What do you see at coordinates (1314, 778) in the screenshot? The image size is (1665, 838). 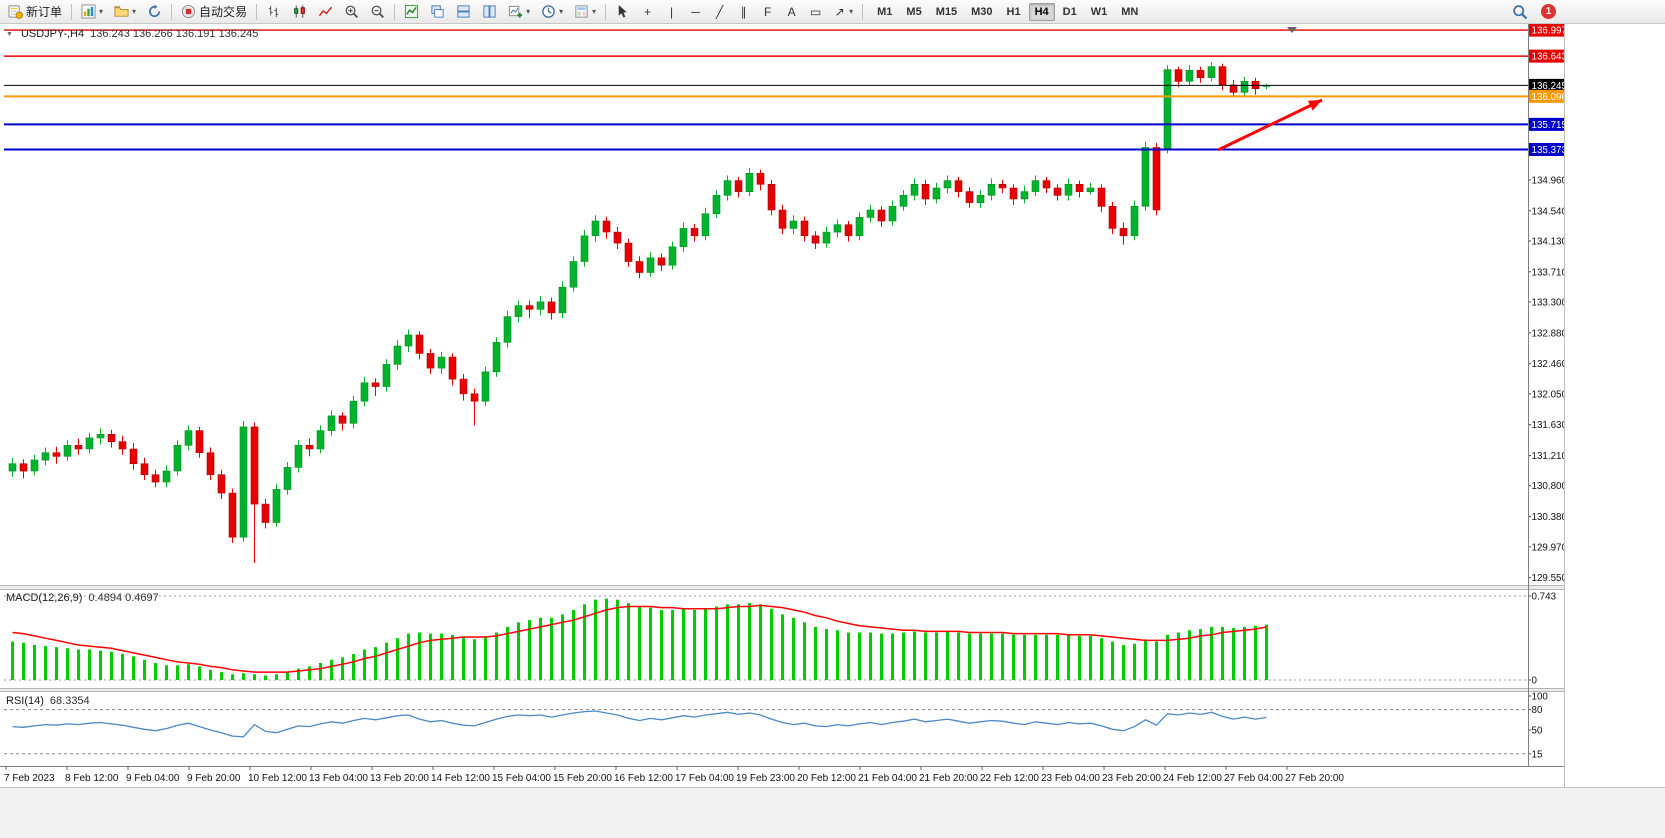 I see `time-axis-label: 27 Feb 20:00` at bounding box center [1314, 778].